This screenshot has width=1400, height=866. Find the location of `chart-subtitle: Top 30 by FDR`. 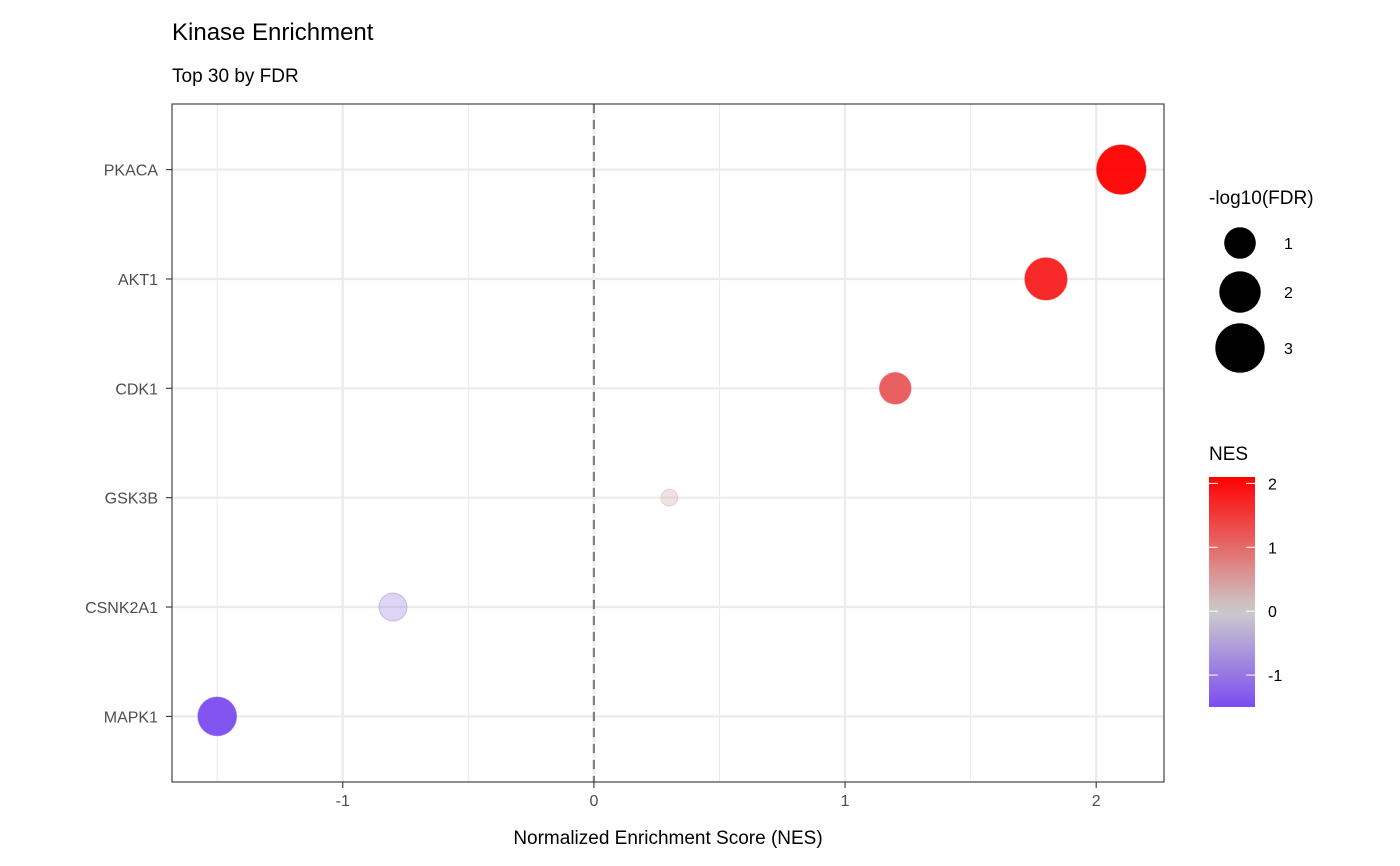

chart-subtitle: Top 30 by FDR is located at coordinates (235, 76).